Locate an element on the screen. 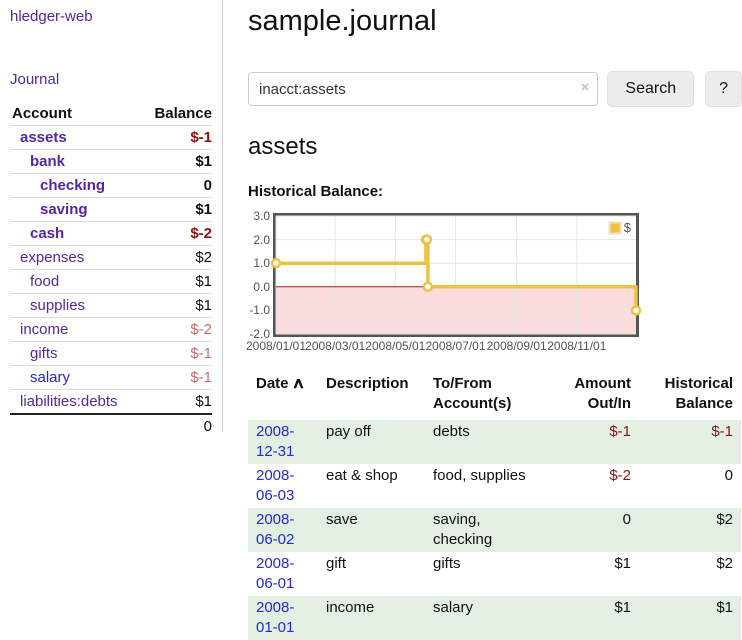  transaction-description: eat & shop is located at coordinates (362, 475).